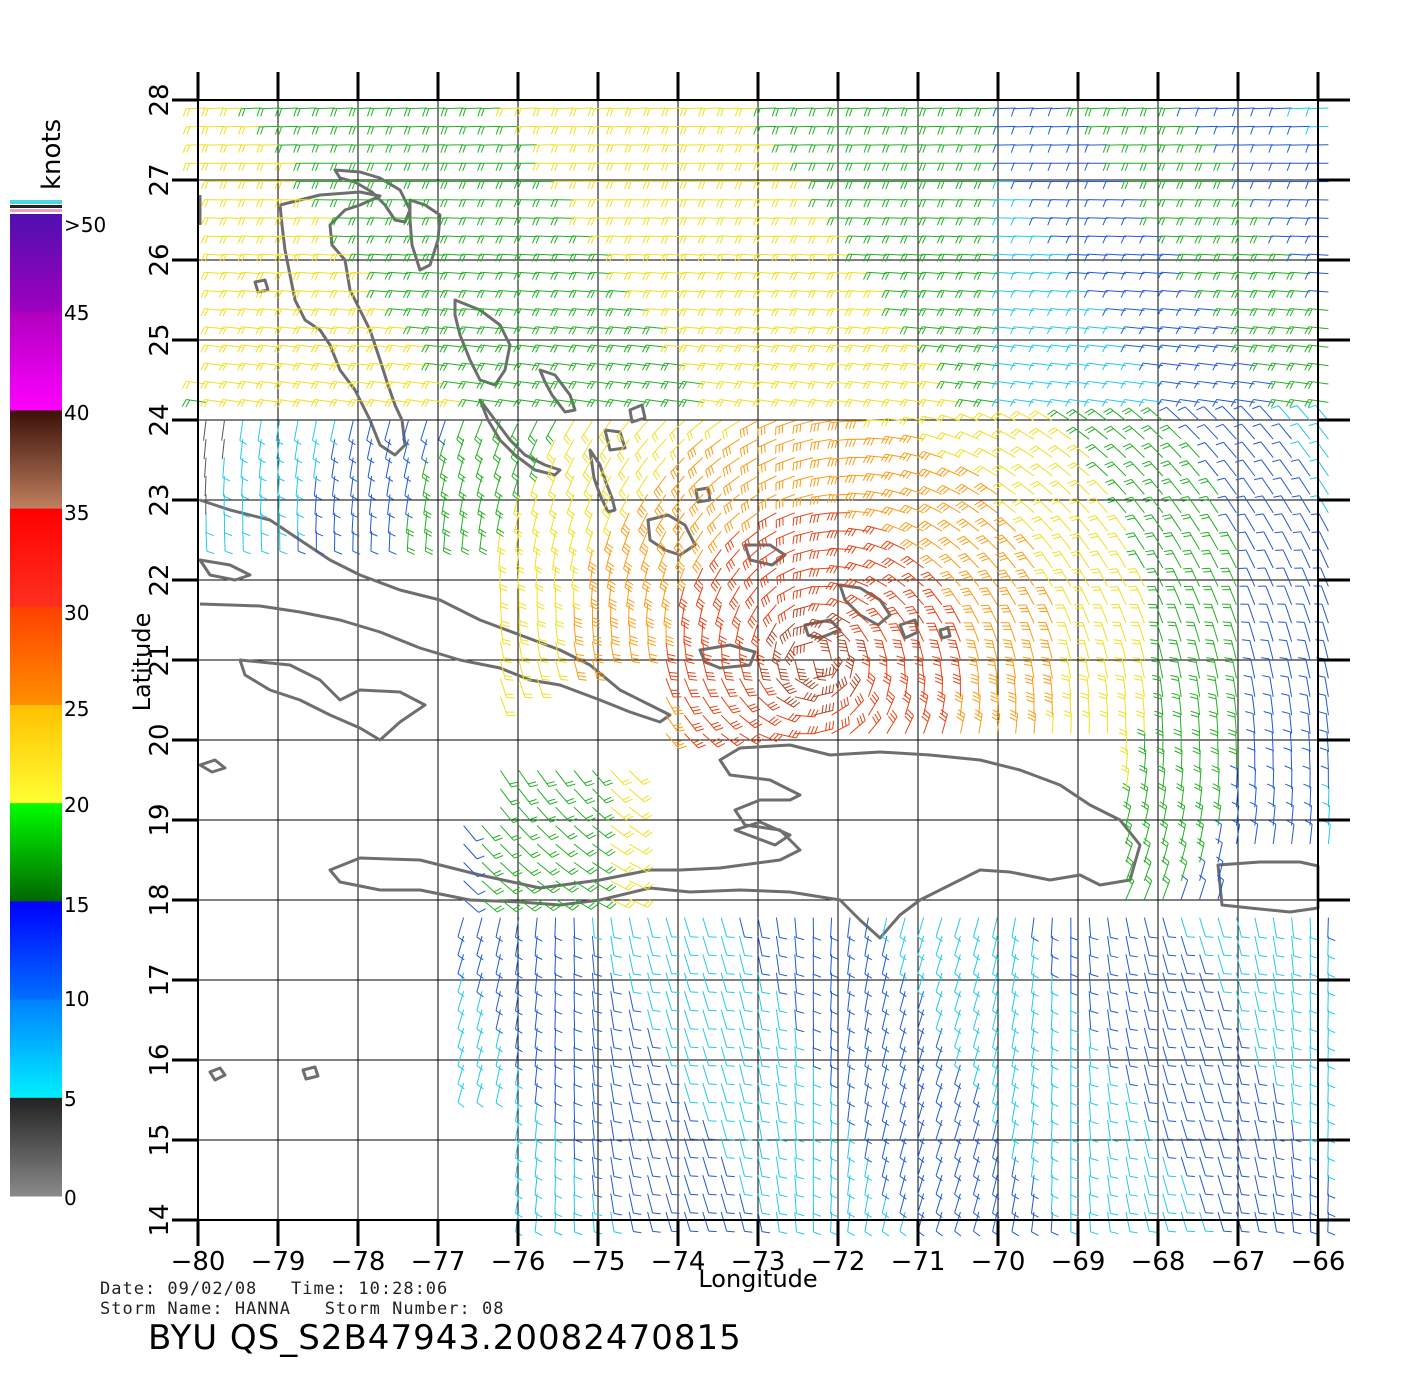 The image size is (1420, 1400). I want to click on y-tick-label: 17, so click(160, 979).